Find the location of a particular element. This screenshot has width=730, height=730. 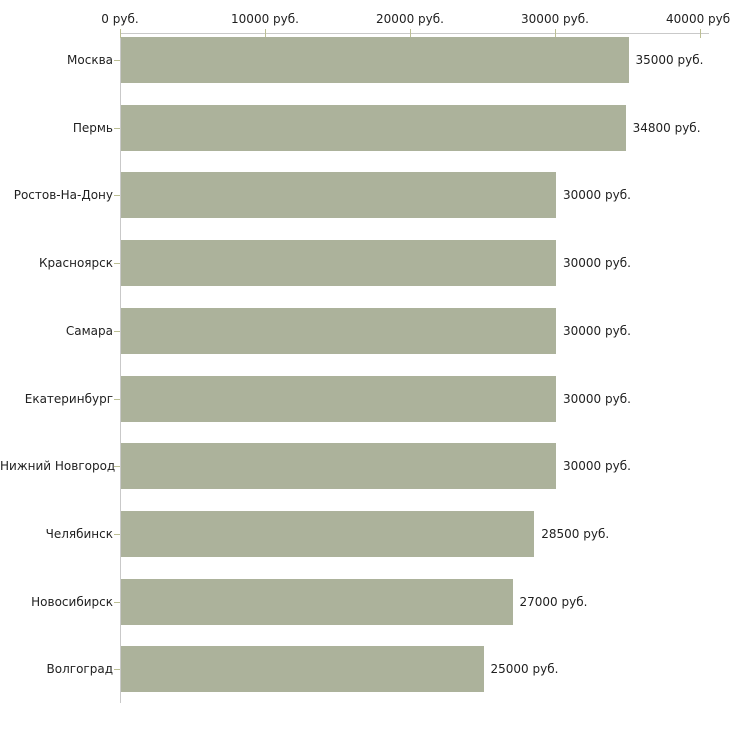

value-label: 25000 руб. is located at coordinates (524, 669).